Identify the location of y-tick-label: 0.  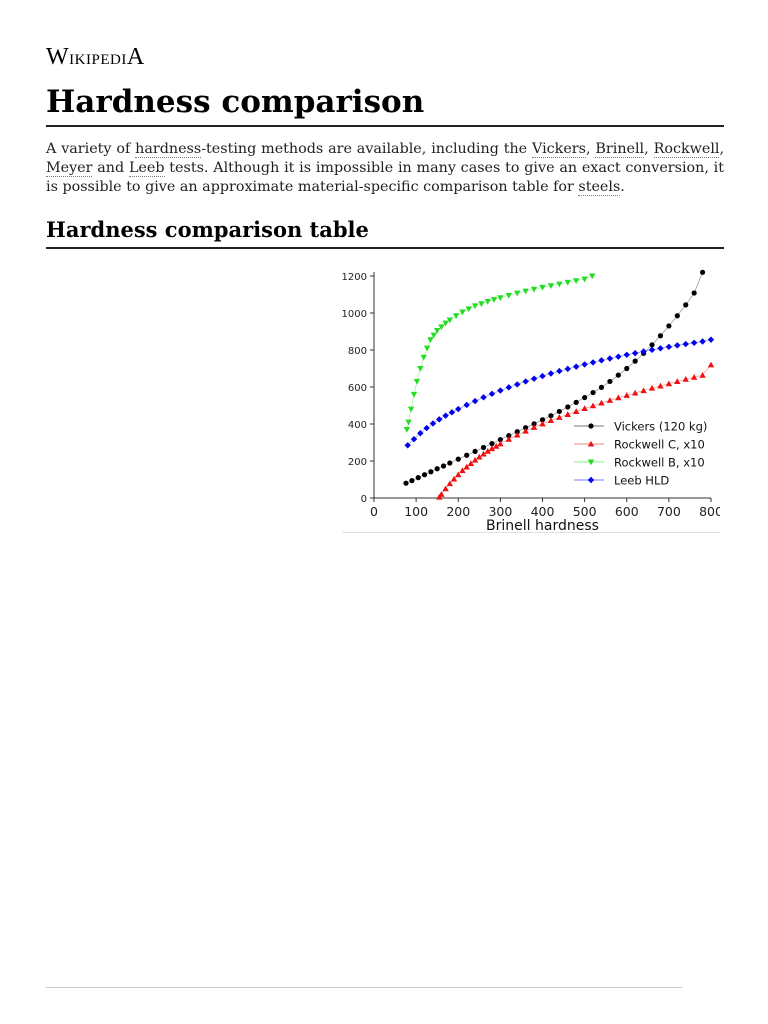
(364, 499).